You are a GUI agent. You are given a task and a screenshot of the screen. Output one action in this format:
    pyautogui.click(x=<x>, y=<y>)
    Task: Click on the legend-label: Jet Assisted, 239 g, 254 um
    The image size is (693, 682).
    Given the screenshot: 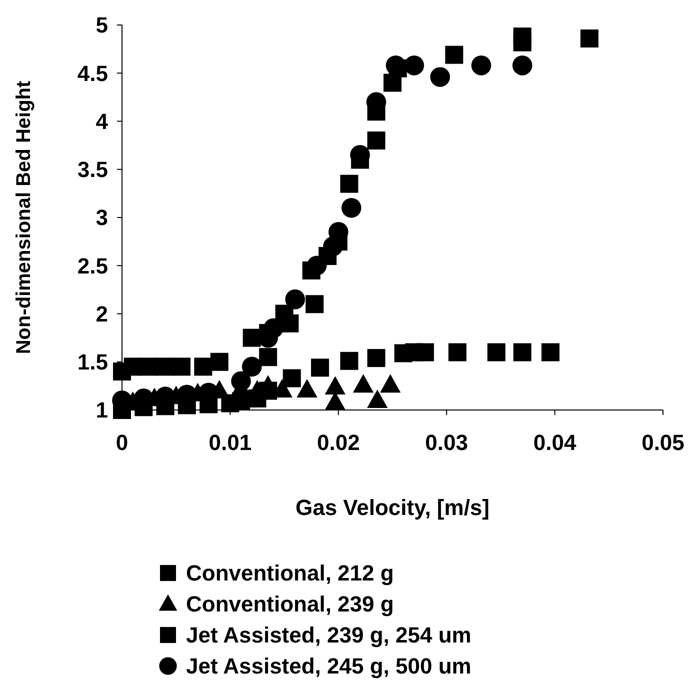 What is the action you would take?
    pyautogui.click(x=329, y=635)
    